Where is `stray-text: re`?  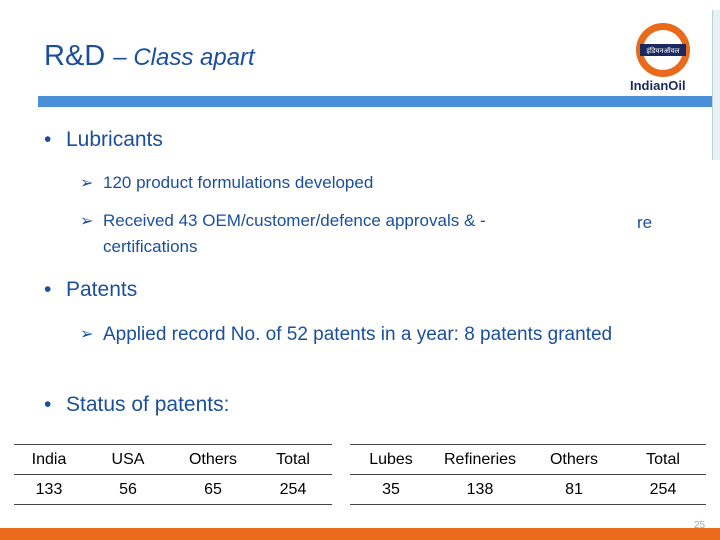
stray-text: re is located at coordinates (645, 222).